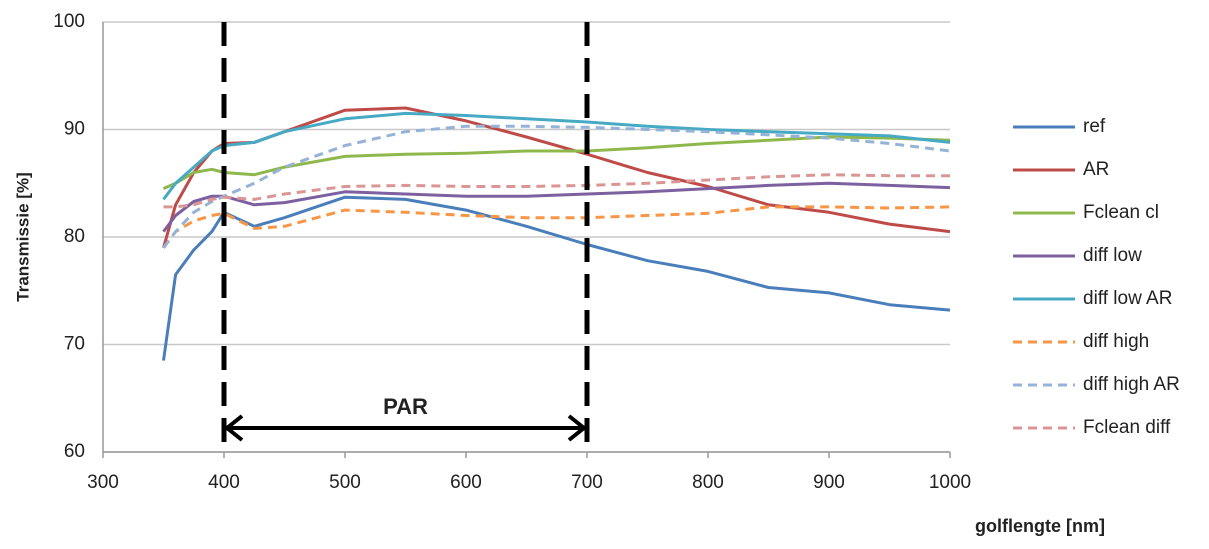 This screenshot has height=549, width=1209. Describe the element at coordinates (466, 482) in the screenshot. I see `x-tick-label: 600` at that location.